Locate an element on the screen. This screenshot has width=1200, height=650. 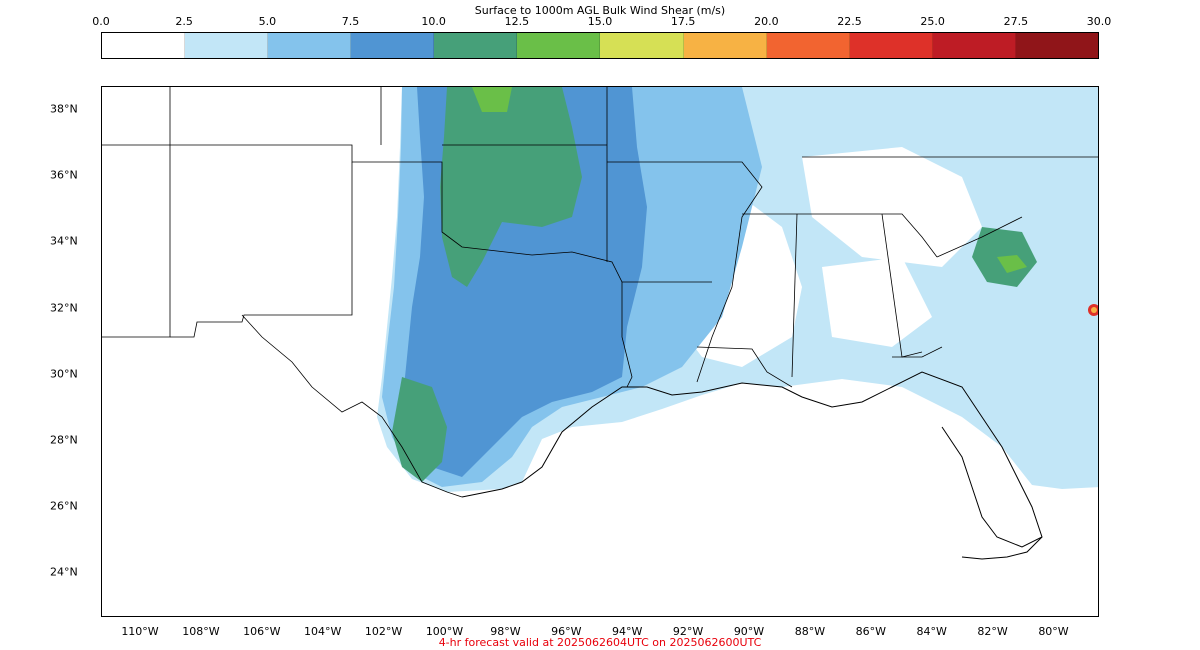
latitude-label: 28°N is located at coordinates (64, 440).